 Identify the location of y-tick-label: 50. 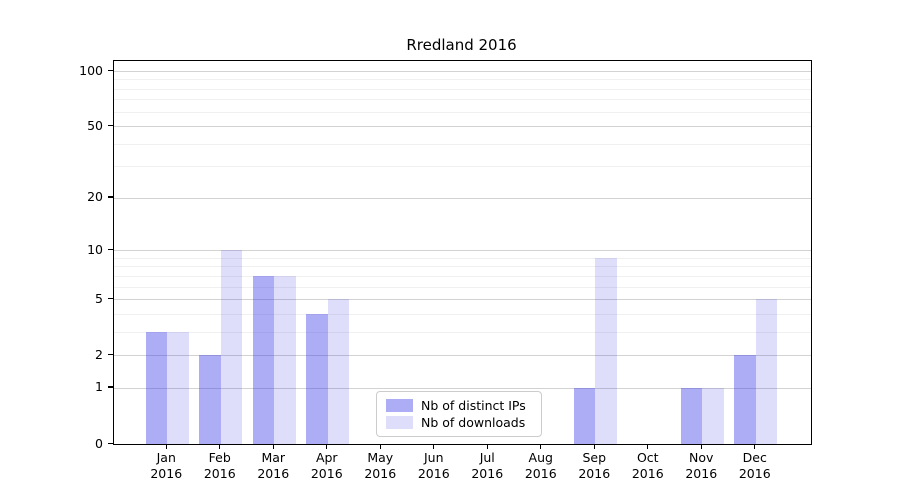
(95, 125).